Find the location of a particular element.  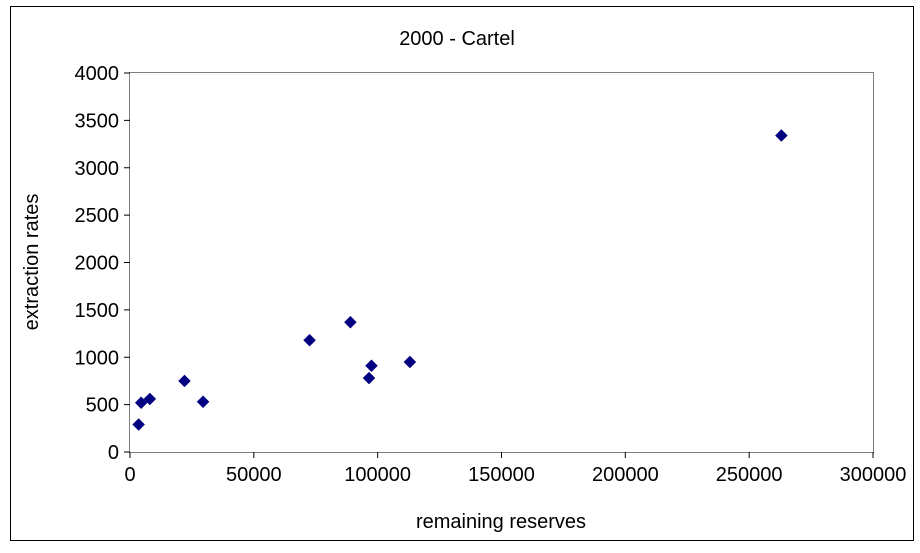

x-axis-label: remaining reserves is located at coordinates (501, 522).